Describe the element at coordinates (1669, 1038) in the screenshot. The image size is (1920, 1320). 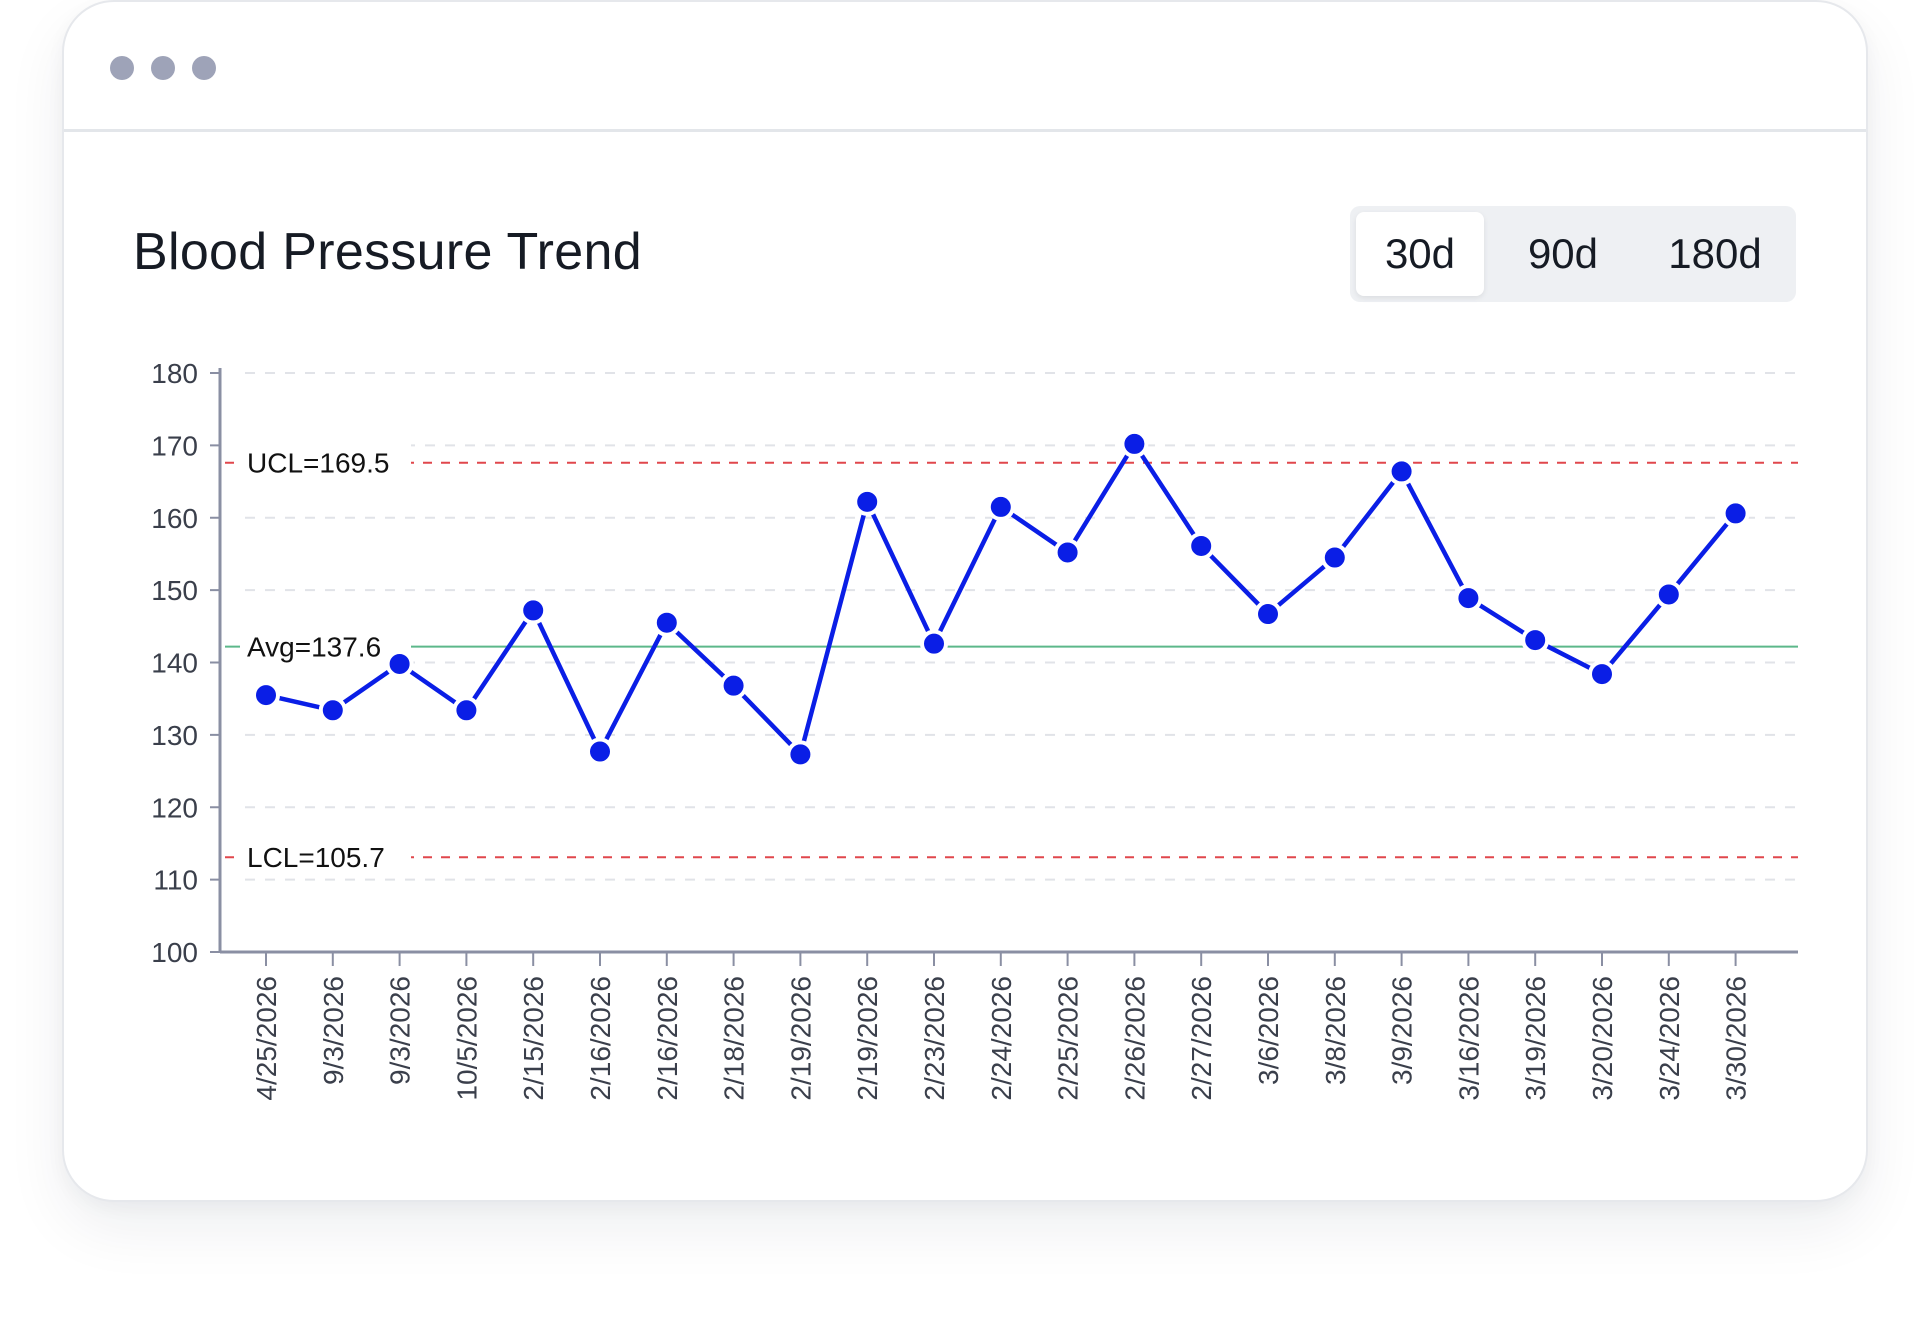
I see `x-tick-label: 3/24/2026` at that location.